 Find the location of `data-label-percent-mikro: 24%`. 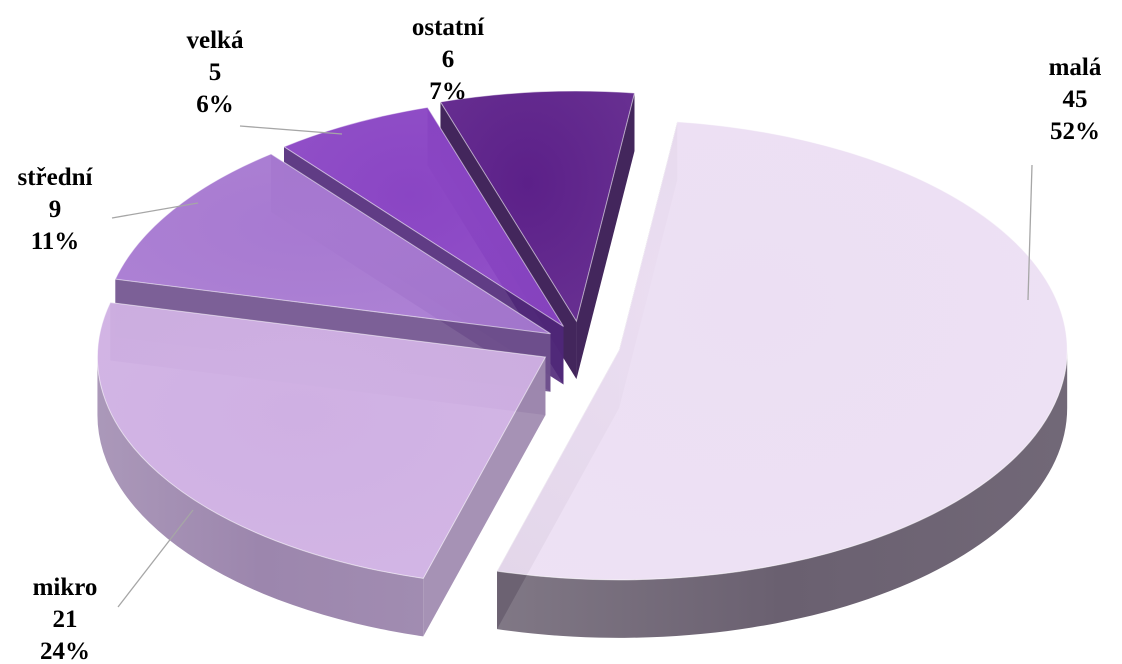

data-label-percent-mikro: 24% is located at coordinates (65, 651).